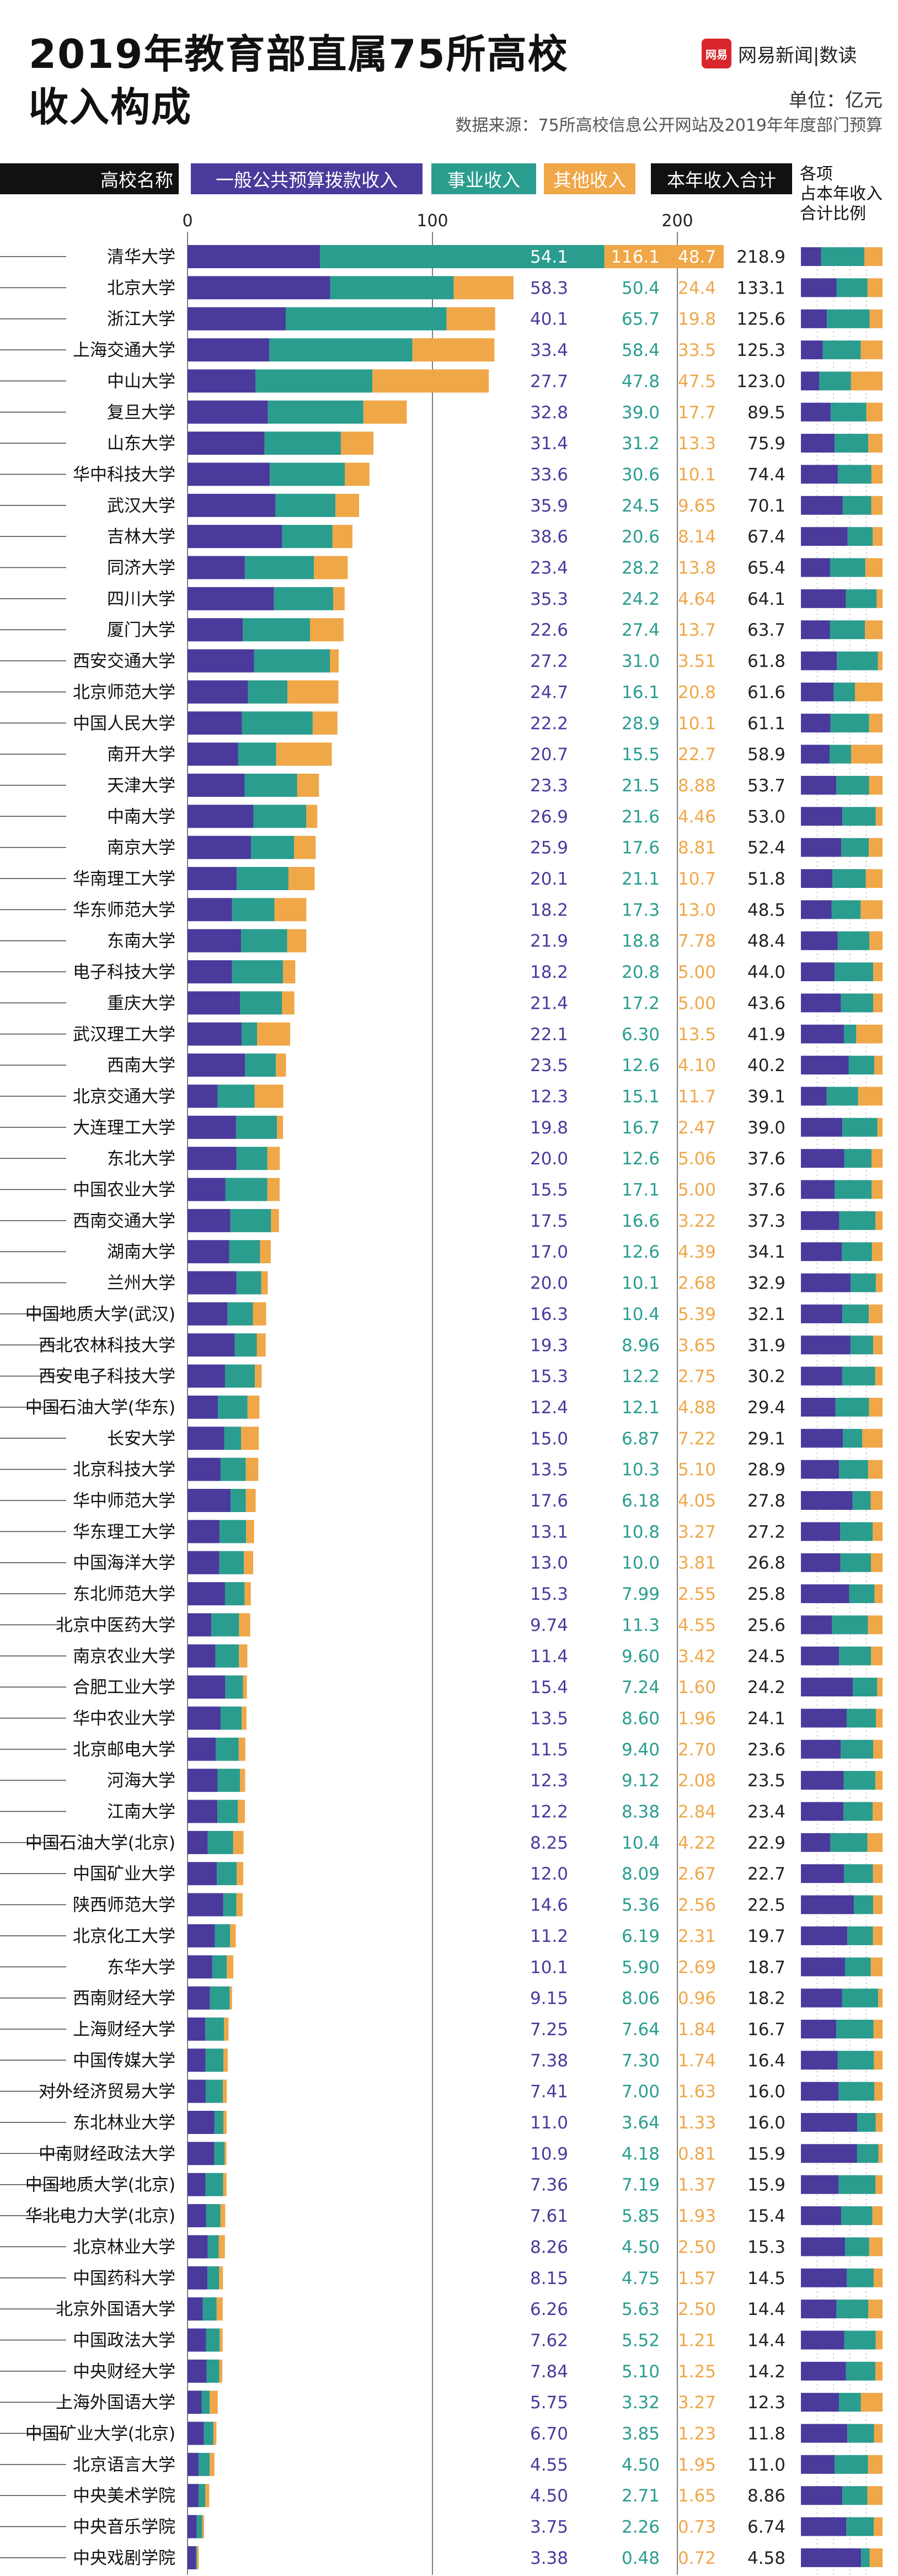  Describe the element at coordinates (641, 1159) in the screenshot. I see `value-label: 12.6` at that location.